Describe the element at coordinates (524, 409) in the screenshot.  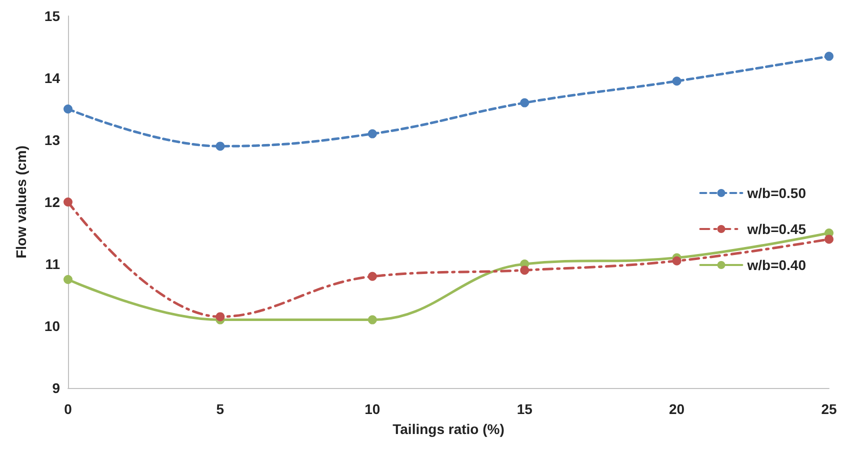
I see `x-tick-label: 15` at that location.